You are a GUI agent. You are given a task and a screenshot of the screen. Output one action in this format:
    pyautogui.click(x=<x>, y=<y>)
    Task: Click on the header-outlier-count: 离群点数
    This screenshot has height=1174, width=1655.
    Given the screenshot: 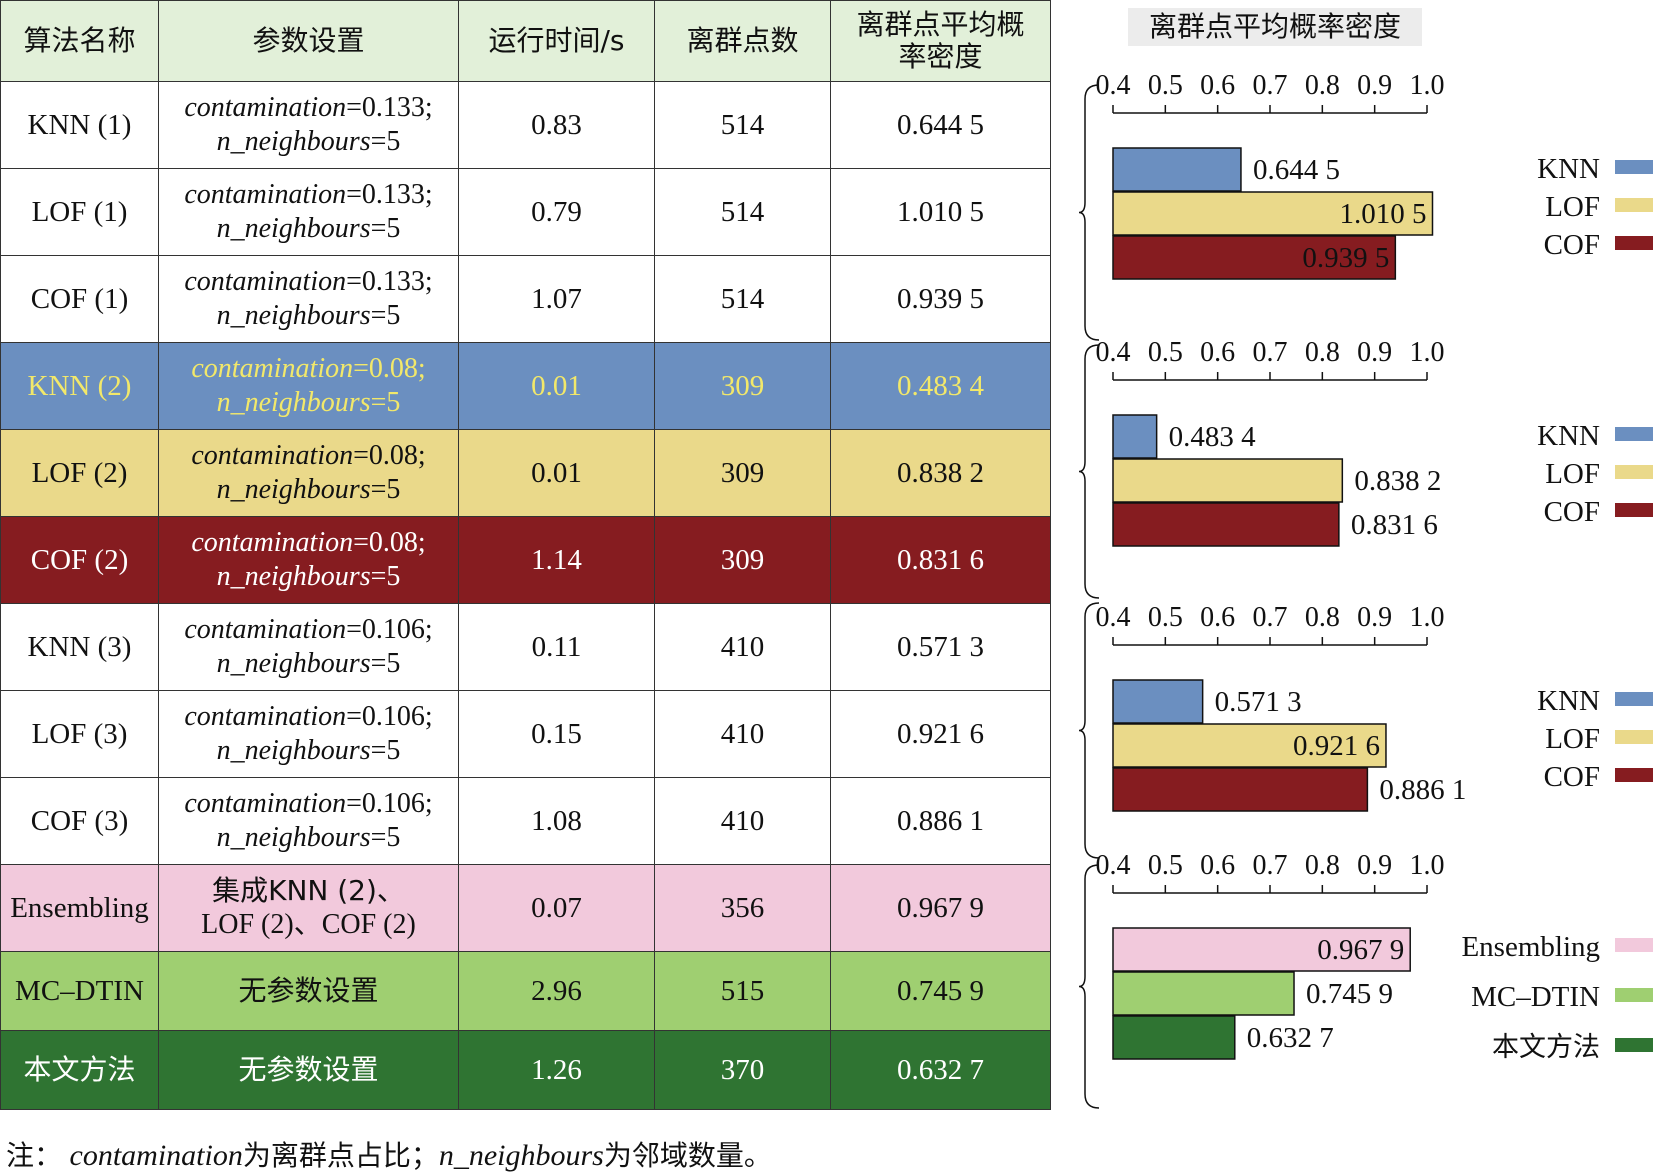 What is the action you would take?
    pyautogui.click(x=742, y=41)
    